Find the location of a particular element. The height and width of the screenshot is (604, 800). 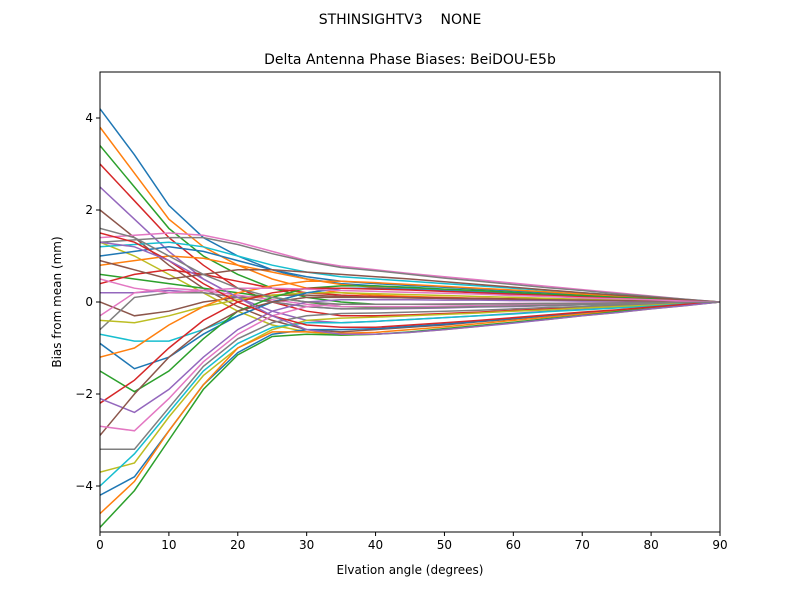

x-tick-label: 90 is located at coordinates (719, 545).